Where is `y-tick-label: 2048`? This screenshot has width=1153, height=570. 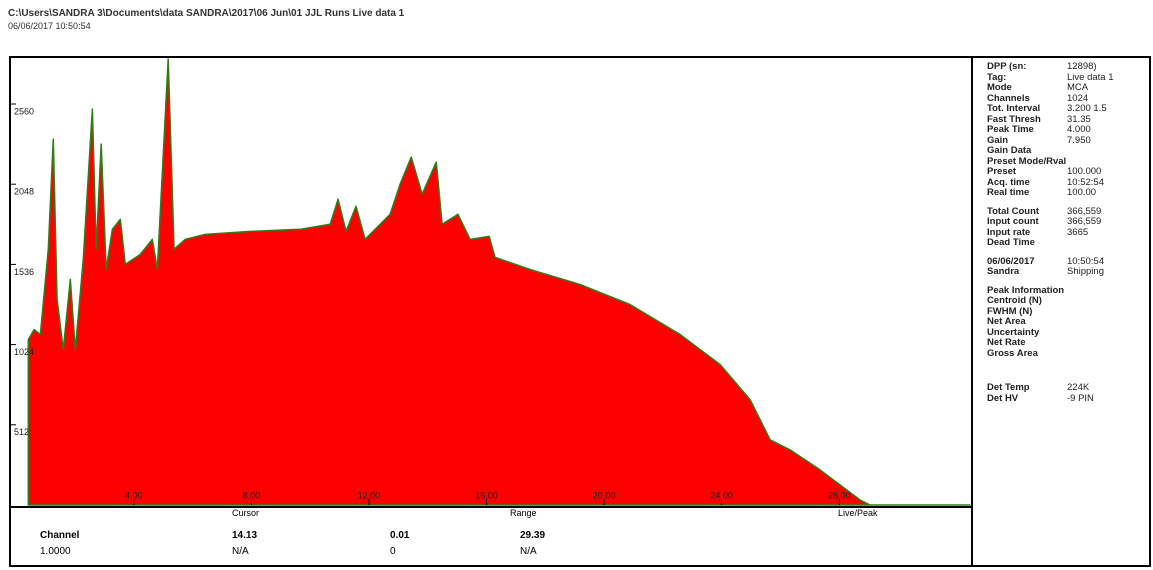 y-tick-label: 2048 is located at coordinates (24, 192).